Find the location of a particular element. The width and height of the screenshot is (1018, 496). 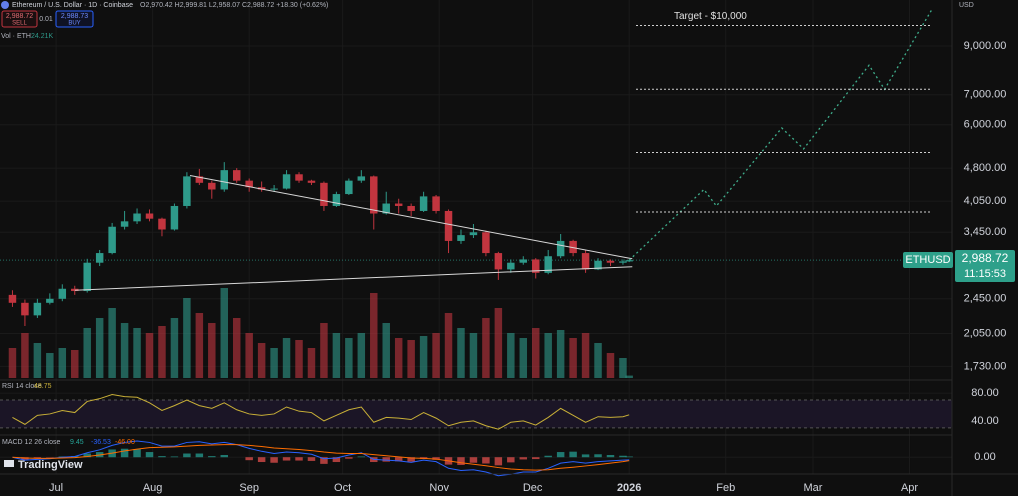

symbol-icon is located at coordinates (5, 5).